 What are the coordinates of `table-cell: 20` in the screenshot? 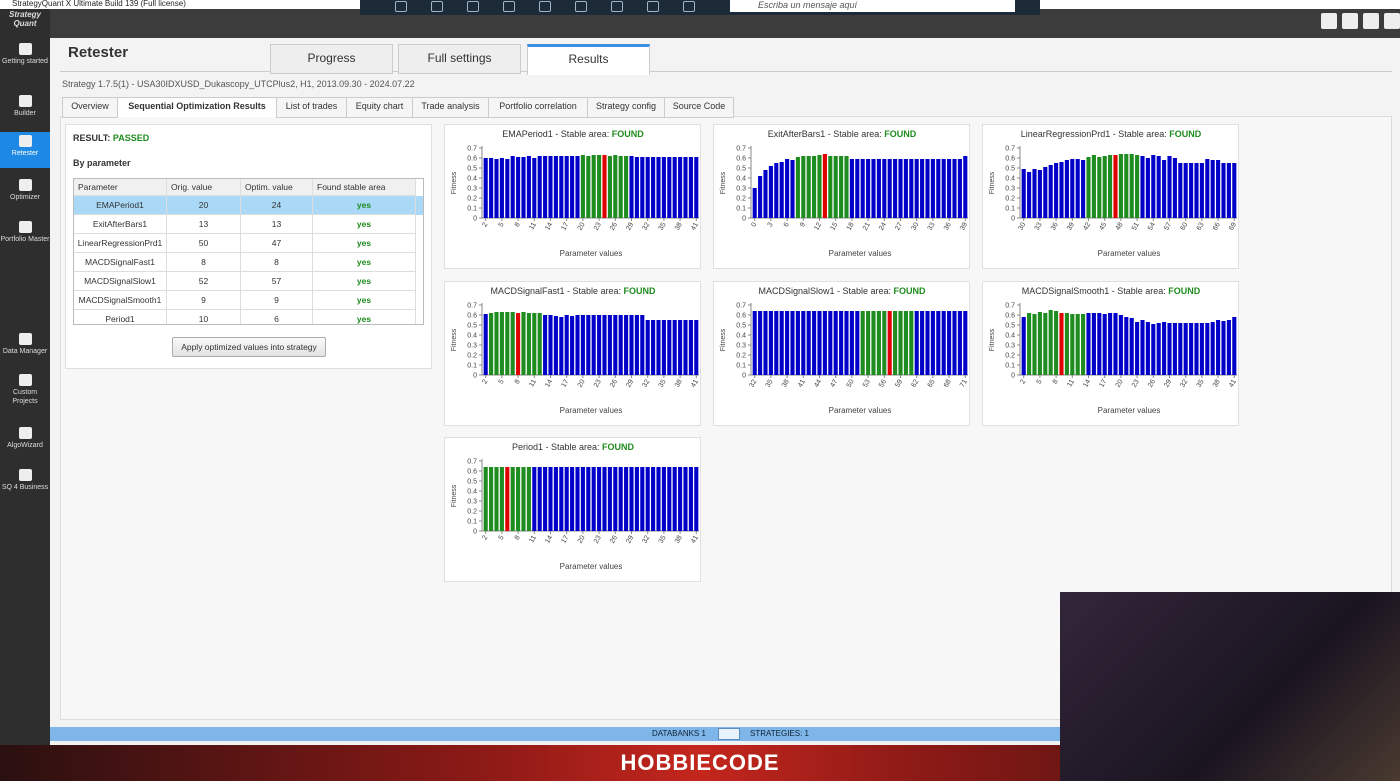 It's located at (204, 205).